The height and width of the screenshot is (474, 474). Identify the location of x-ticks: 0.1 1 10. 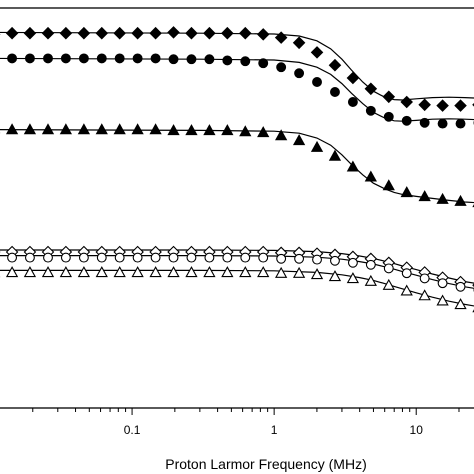
(246, 422).